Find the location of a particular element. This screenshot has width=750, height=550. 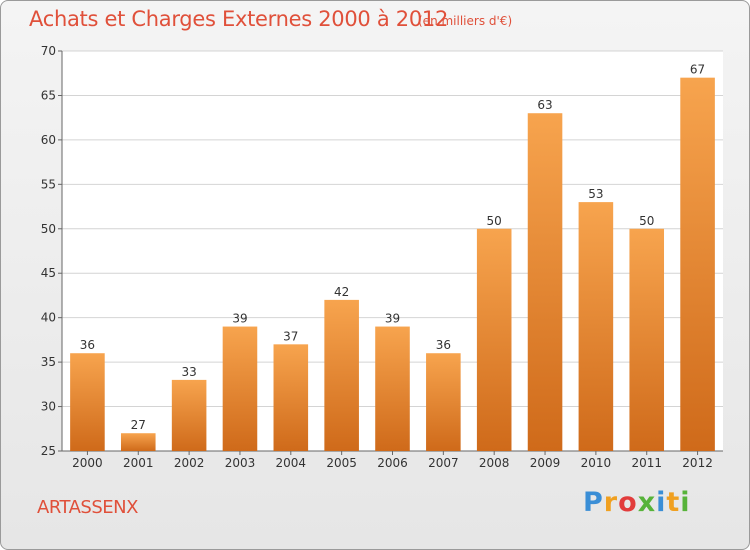

y-tick-label: 60 is located at coordinates (48, 140).